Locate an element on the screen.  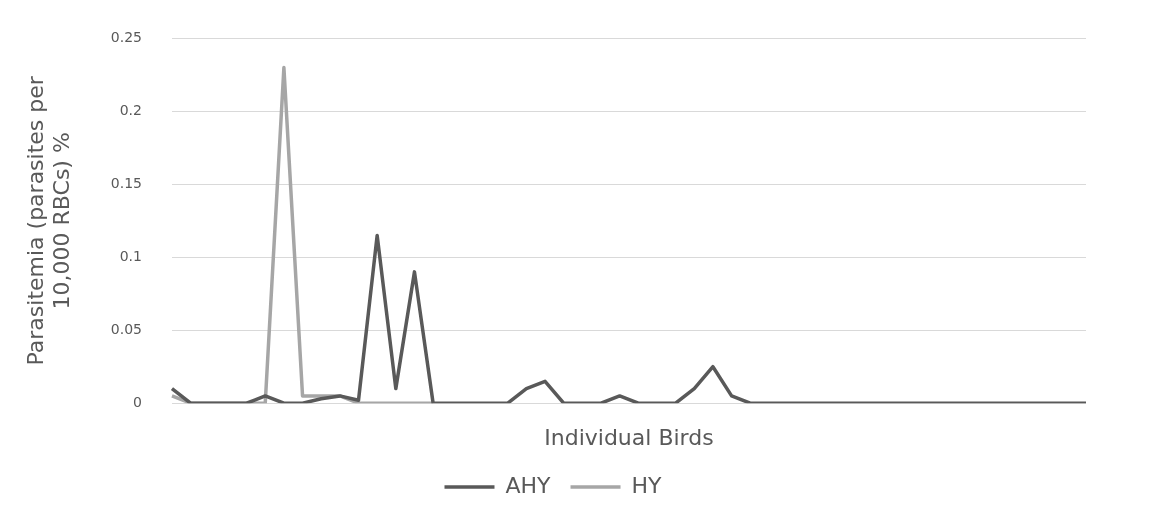
y-tick-label: 0.2 is located at coordinates (130, 110).